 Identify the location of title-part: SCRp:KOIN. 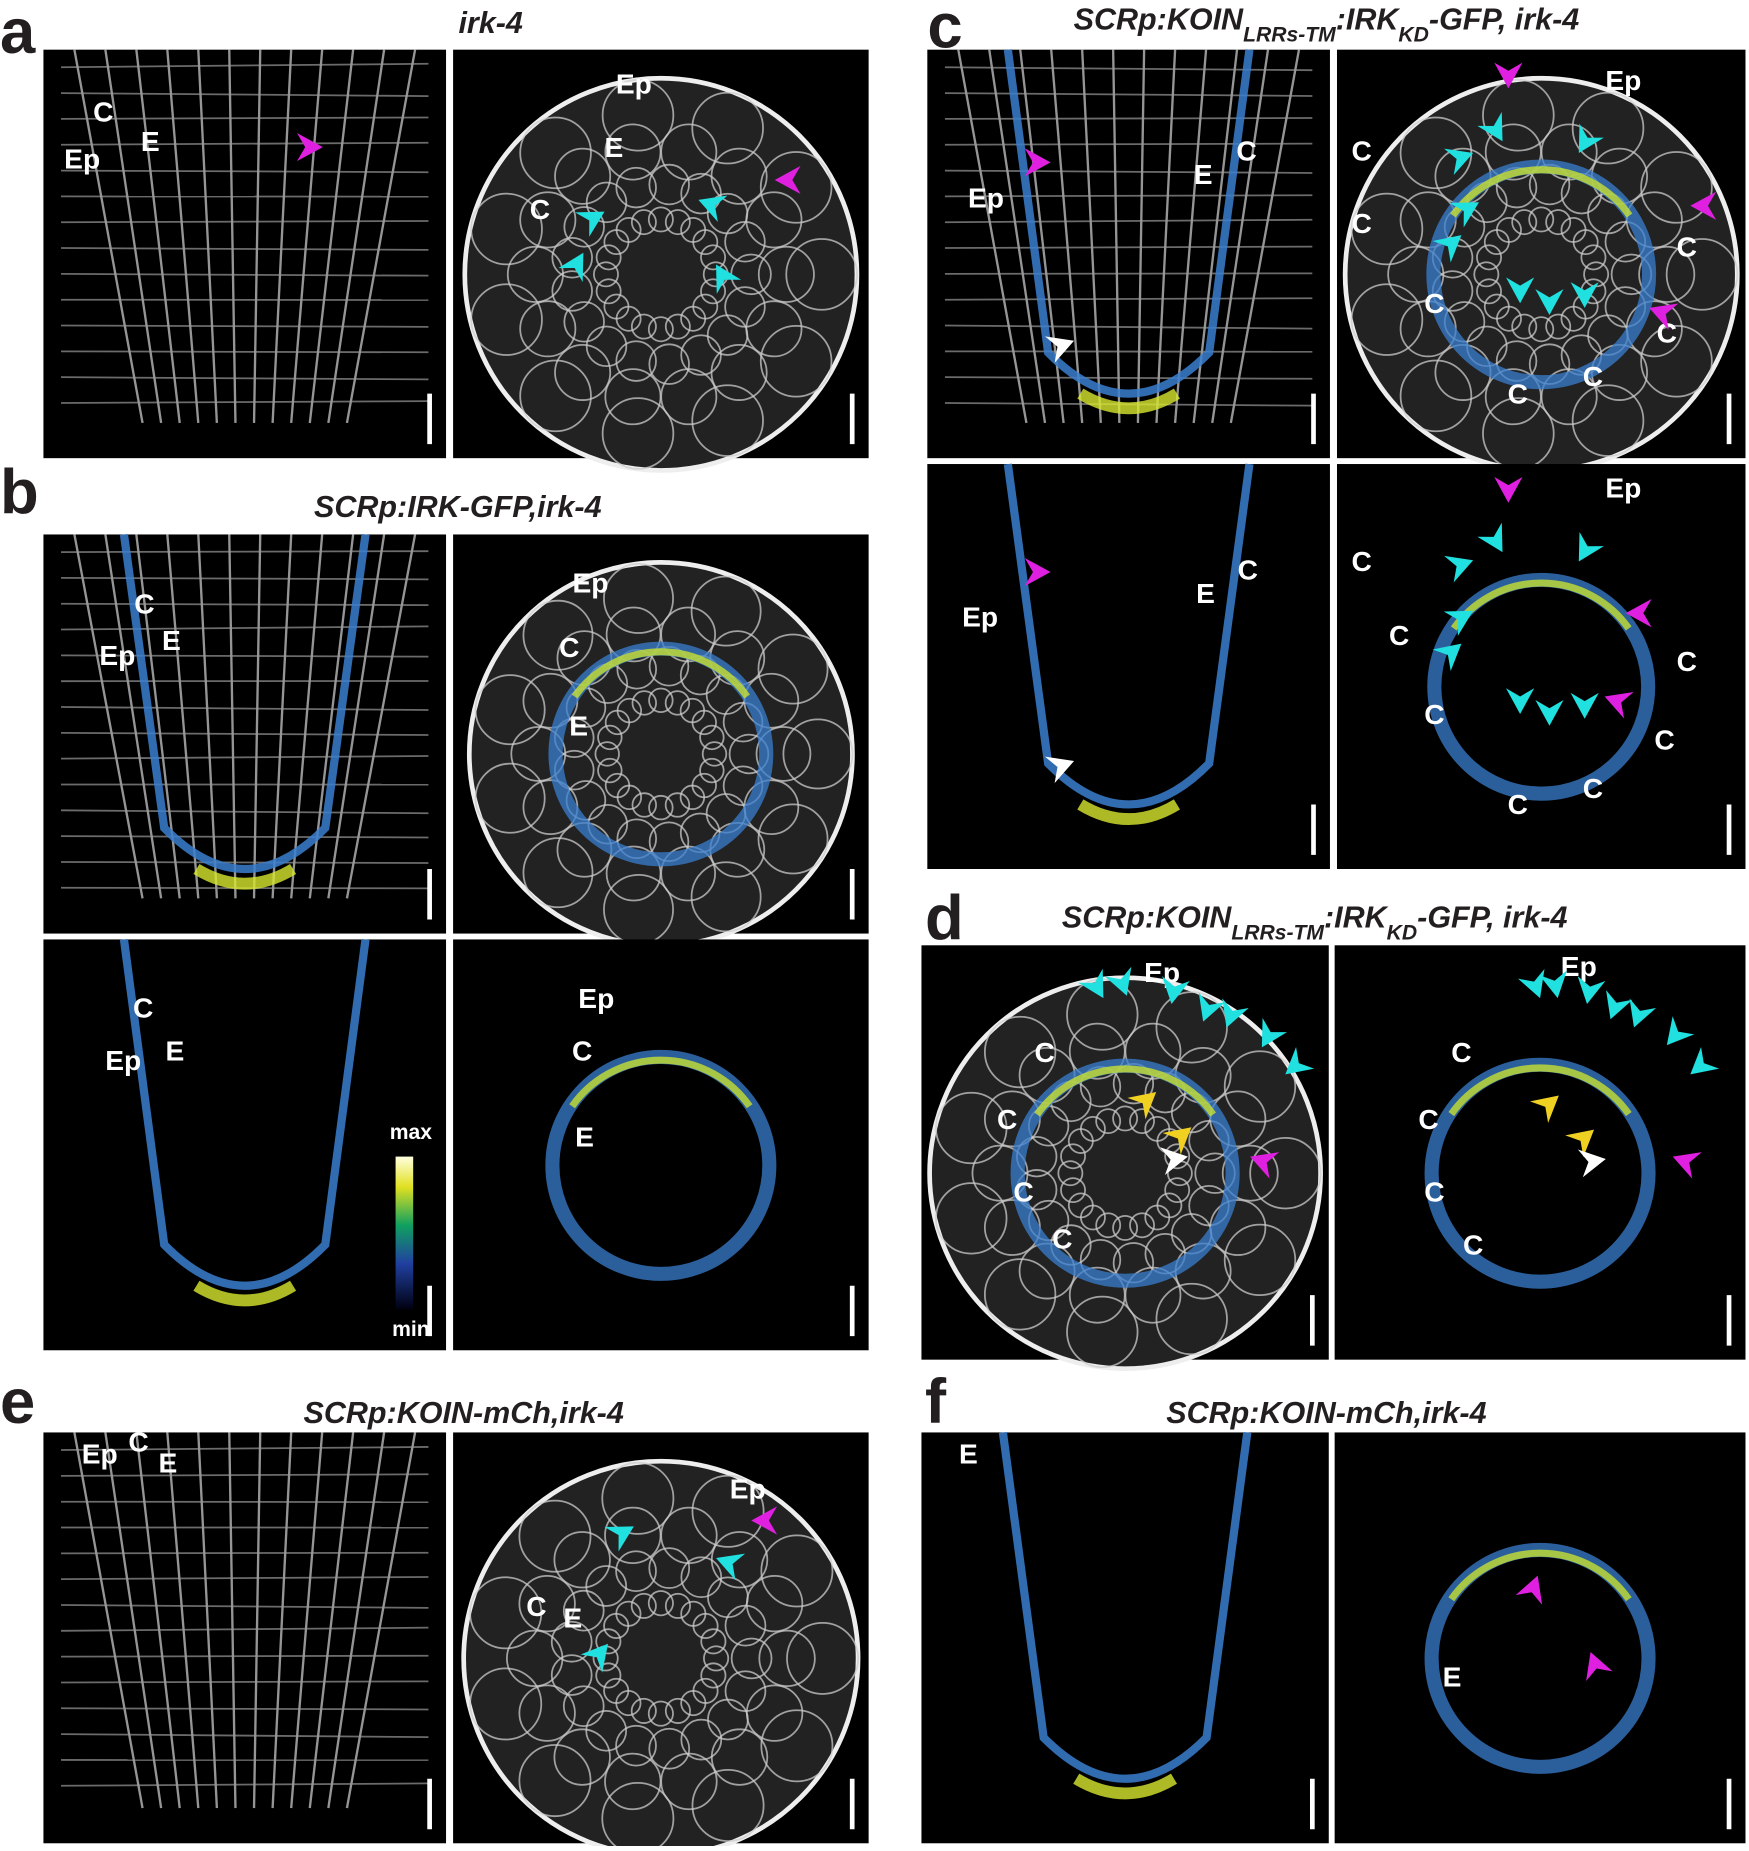
(1159, 20).